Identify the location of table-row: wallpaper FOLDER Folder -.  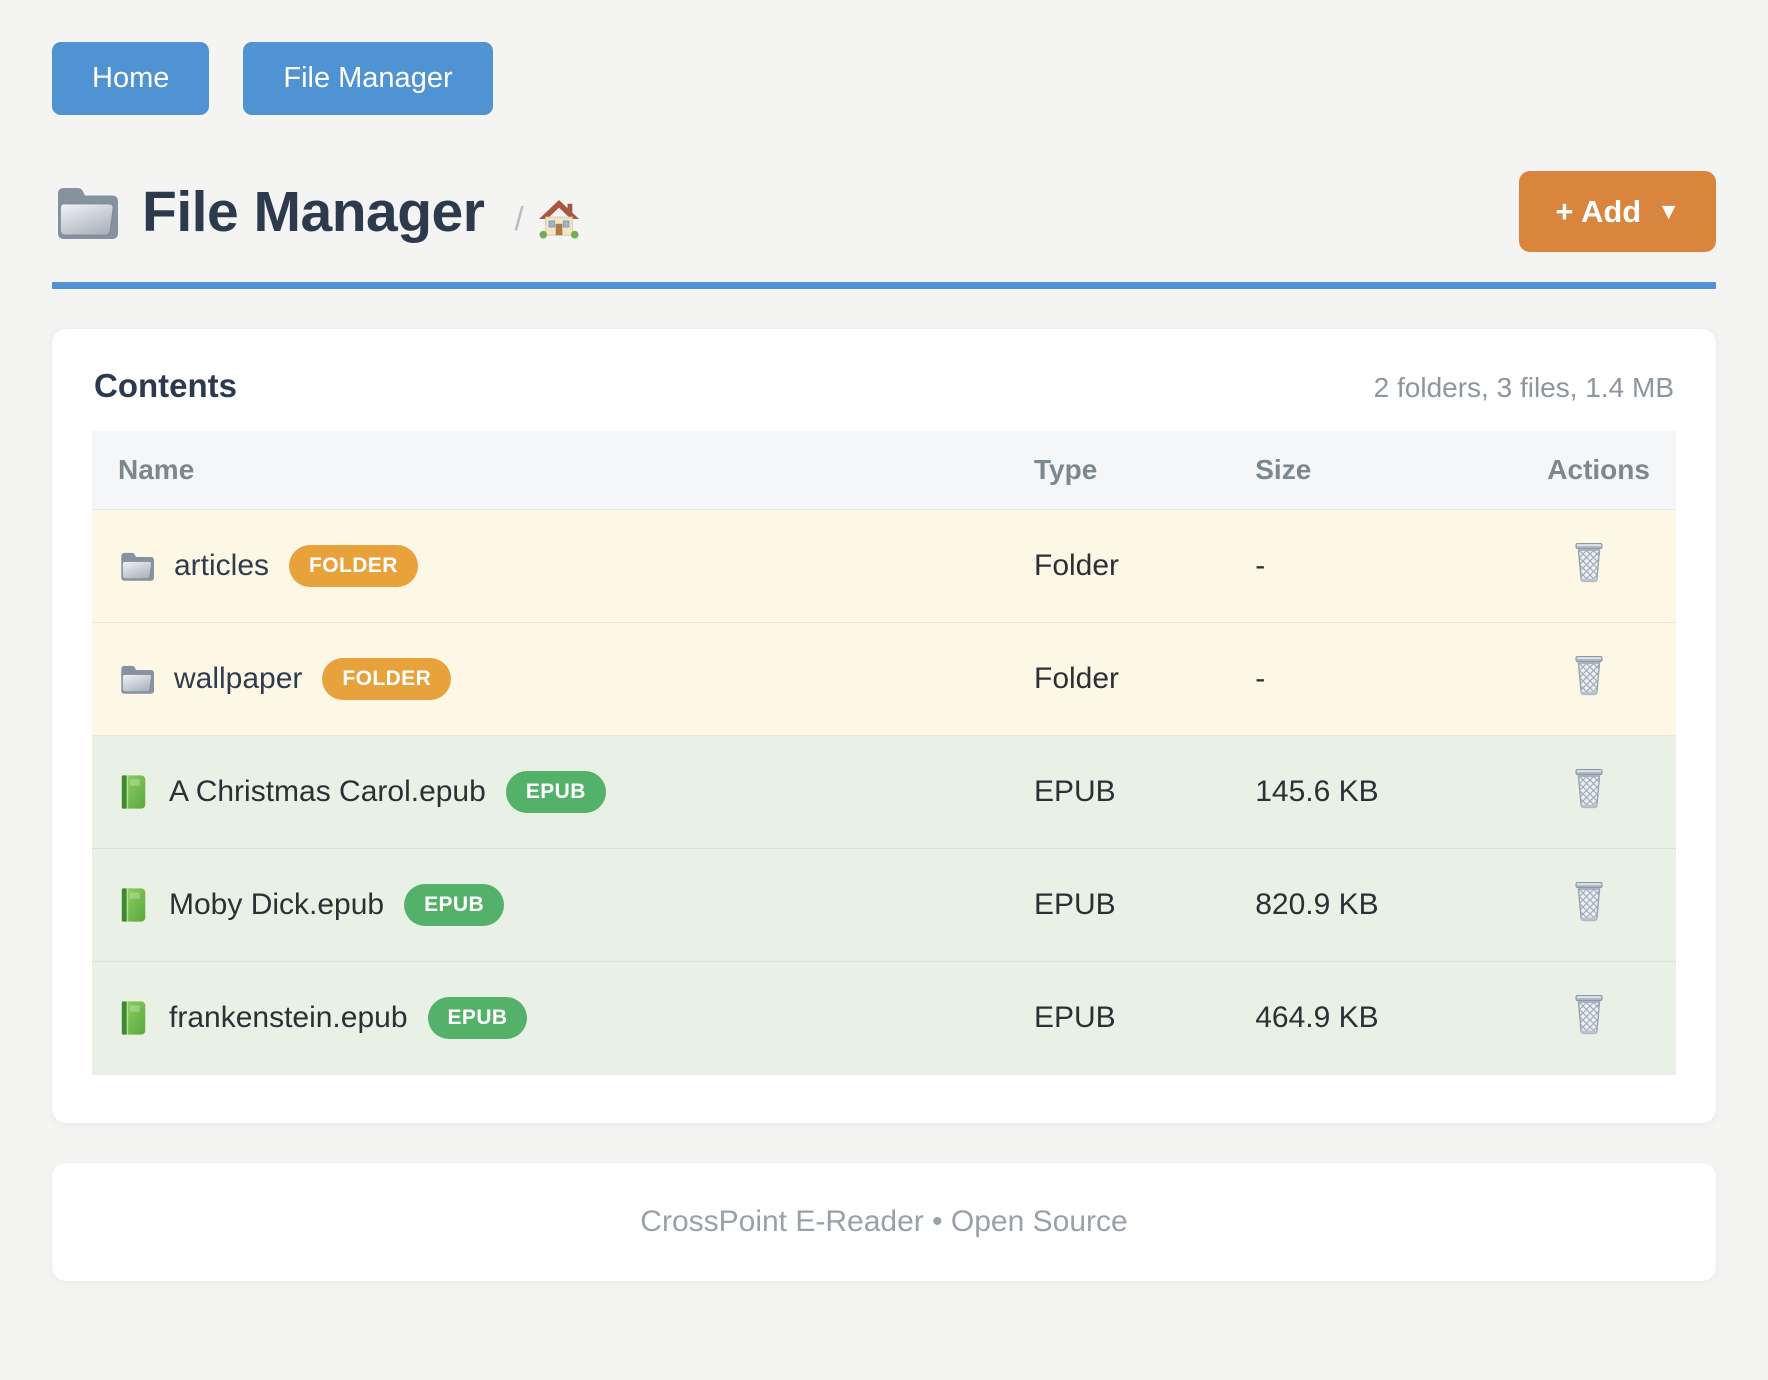
(884, 679).